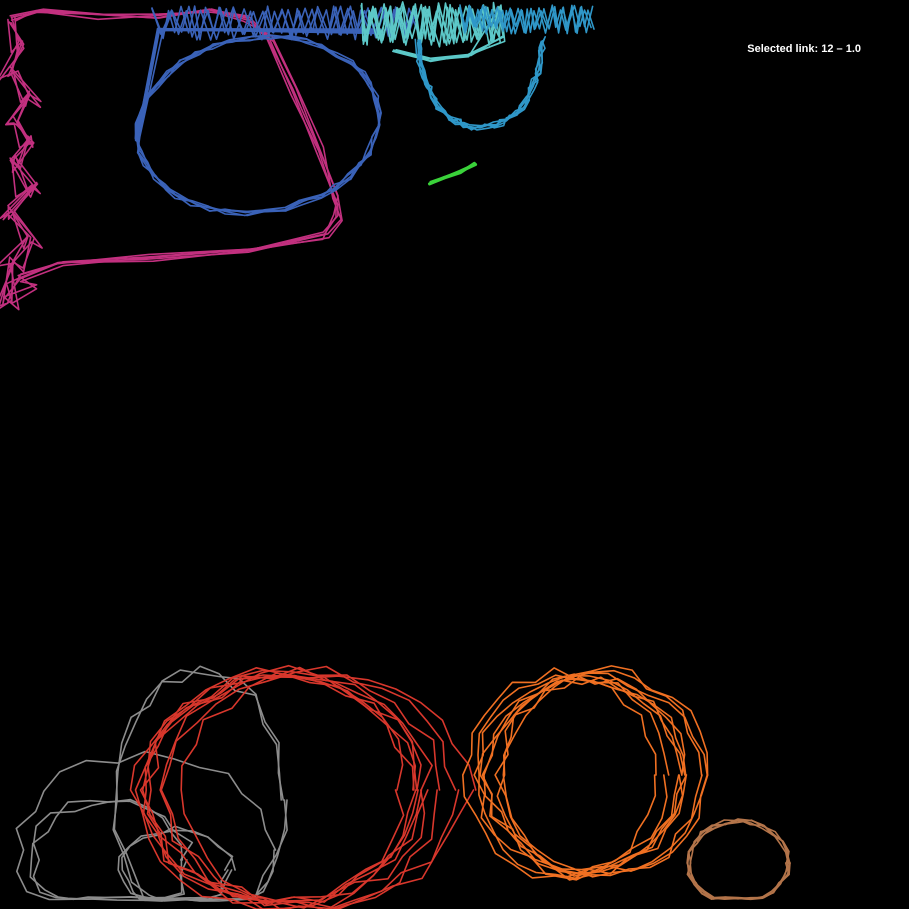  What do you see at coordinates (738, 860) in the screenshot?
I see `brown-loop-stroke` at bounding box center [738, 860].